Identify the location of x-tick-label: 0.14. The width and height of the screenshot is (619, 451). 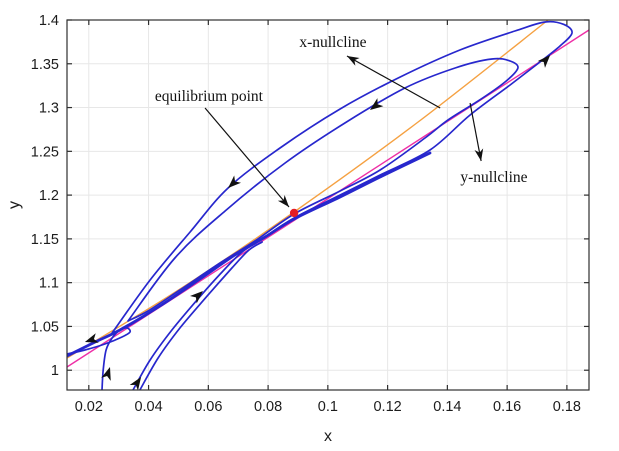
(447, 407).